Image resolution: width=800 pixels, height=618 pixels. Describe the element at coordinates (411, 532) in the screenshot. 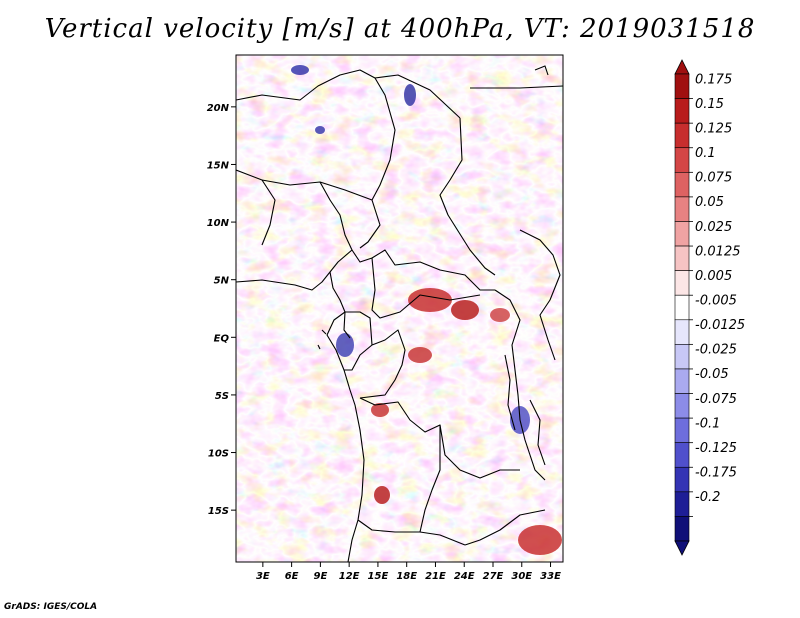

I see `angola-namibia-border` at that location.